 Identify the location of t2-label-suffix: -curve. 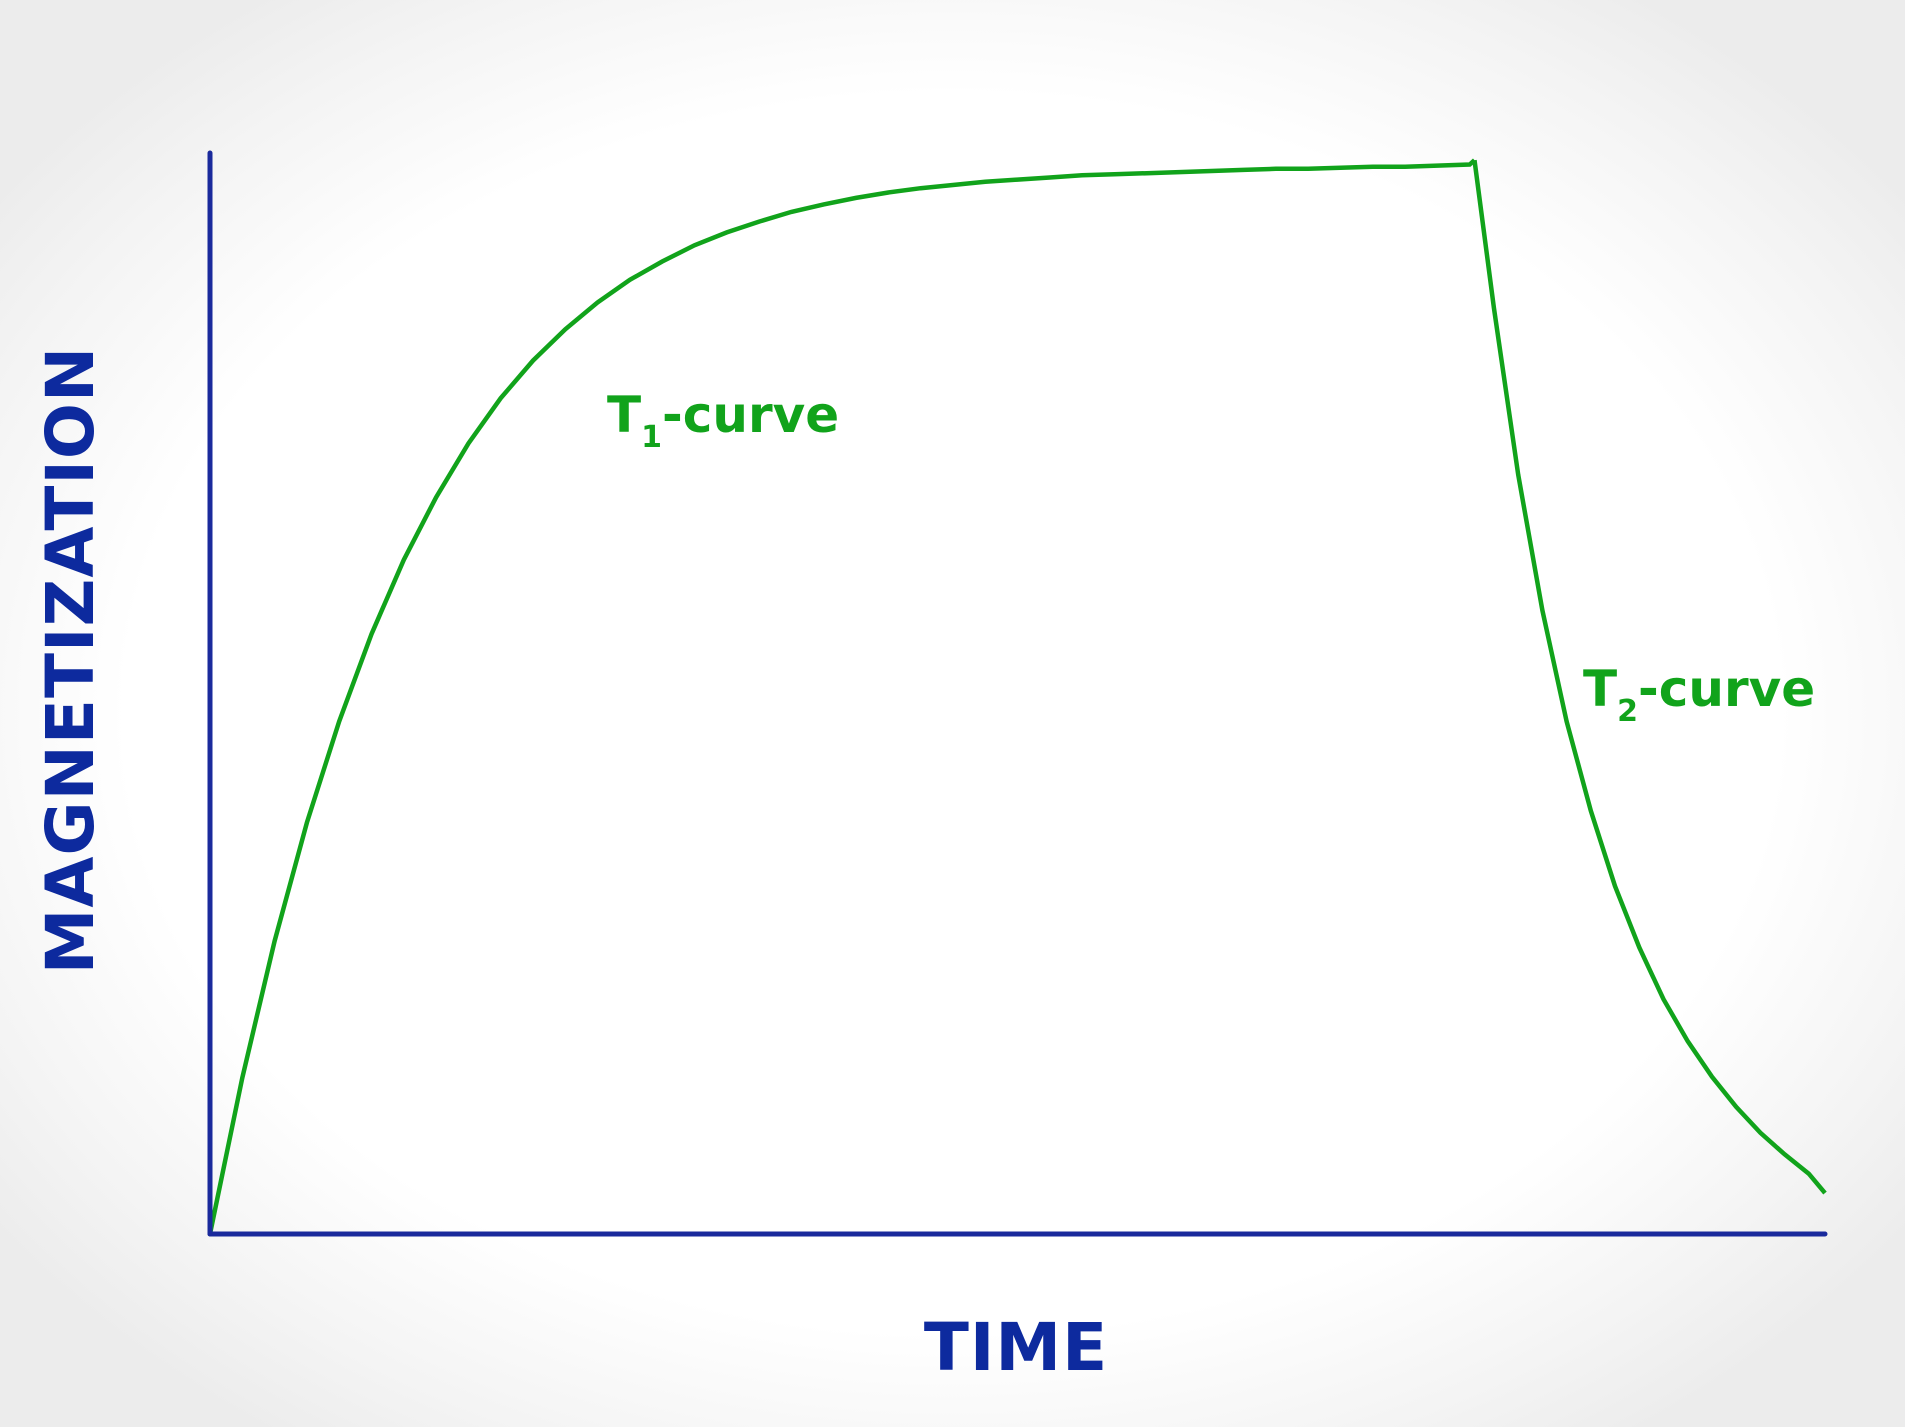
(1726, 689).